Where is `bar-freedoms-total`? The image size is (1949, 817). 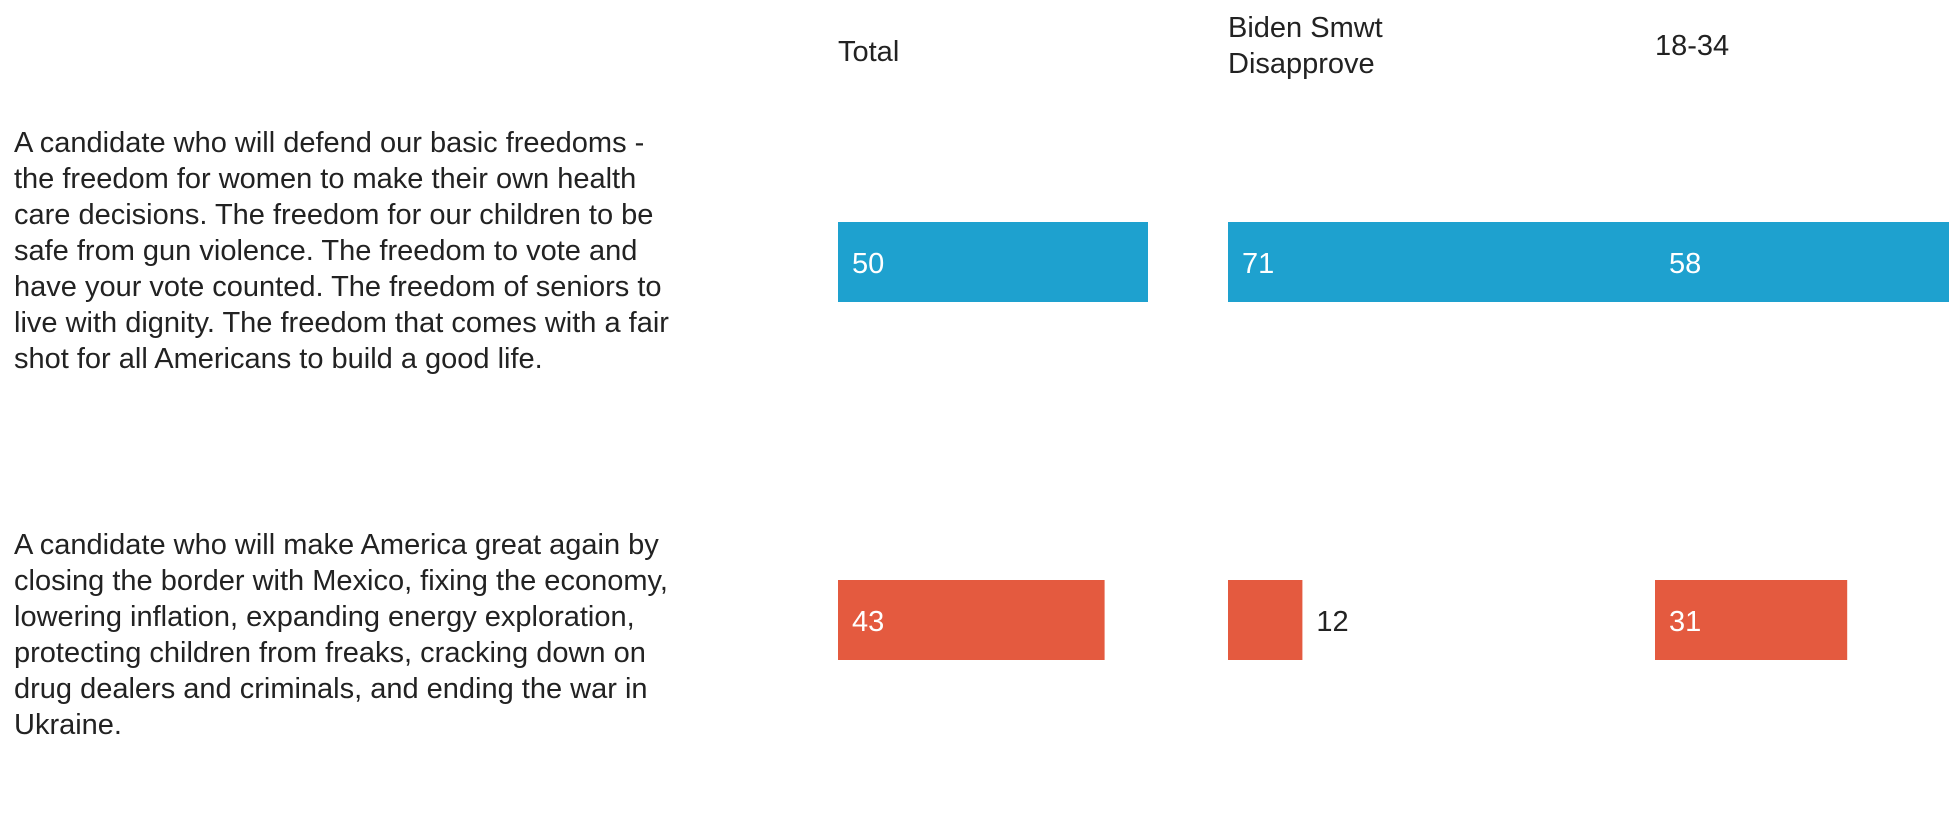 bar-freedoms-total is located at coordinates (993, 262).